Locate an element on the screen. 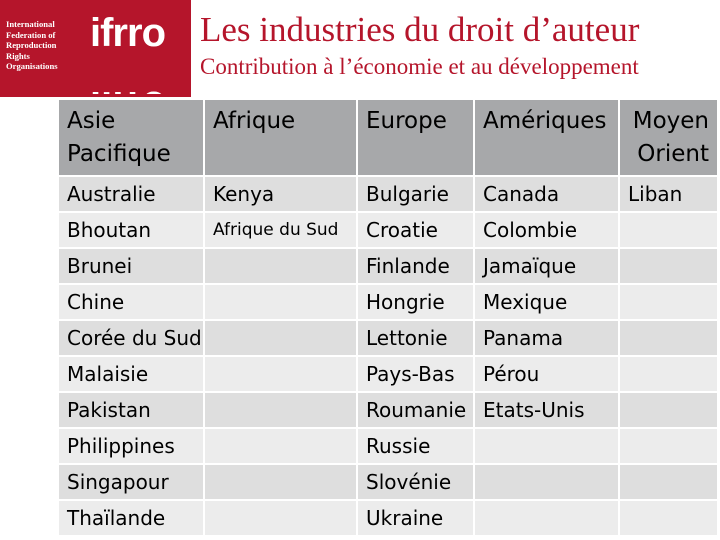 This screenshot has height=540, width=720. table-cell: Finlande is located at coordinates (416, 267).